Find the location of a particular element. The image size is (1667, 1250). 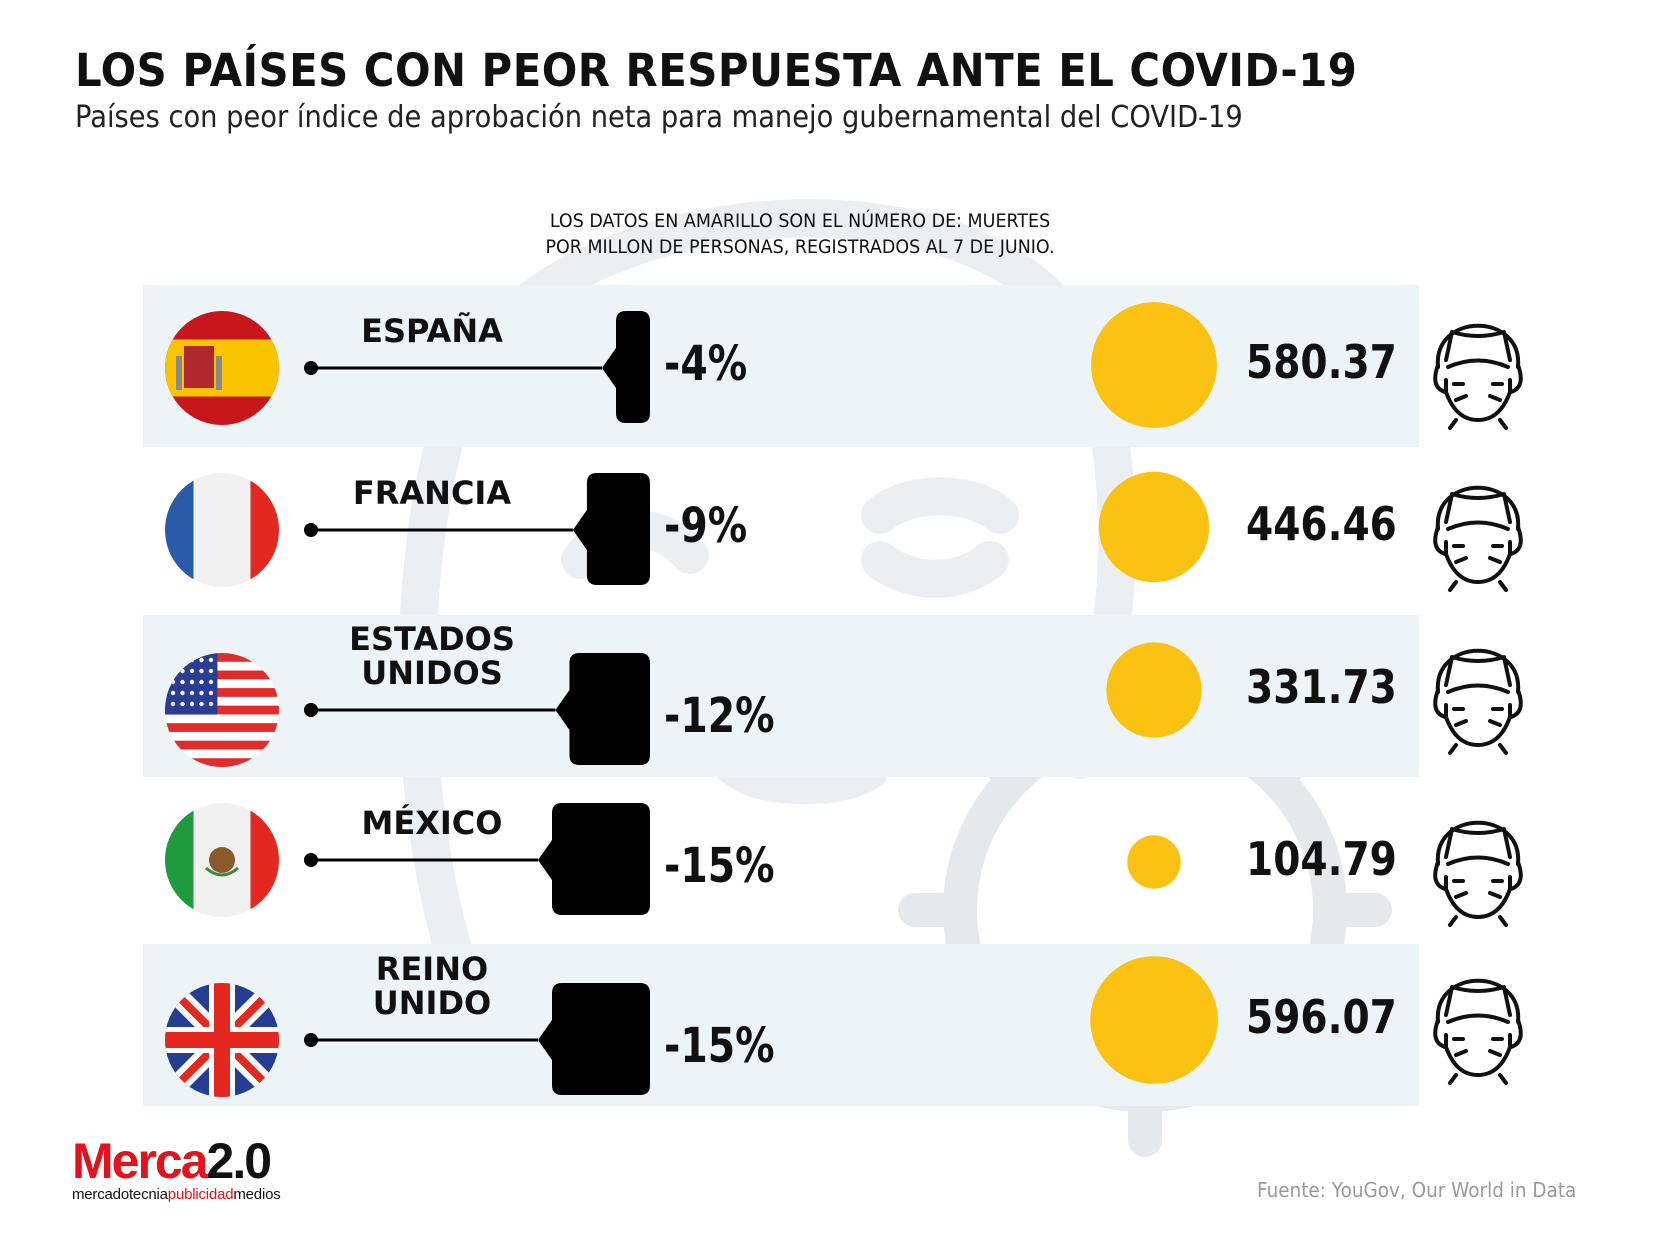

cross-red is located at coordinates (222, 1040).